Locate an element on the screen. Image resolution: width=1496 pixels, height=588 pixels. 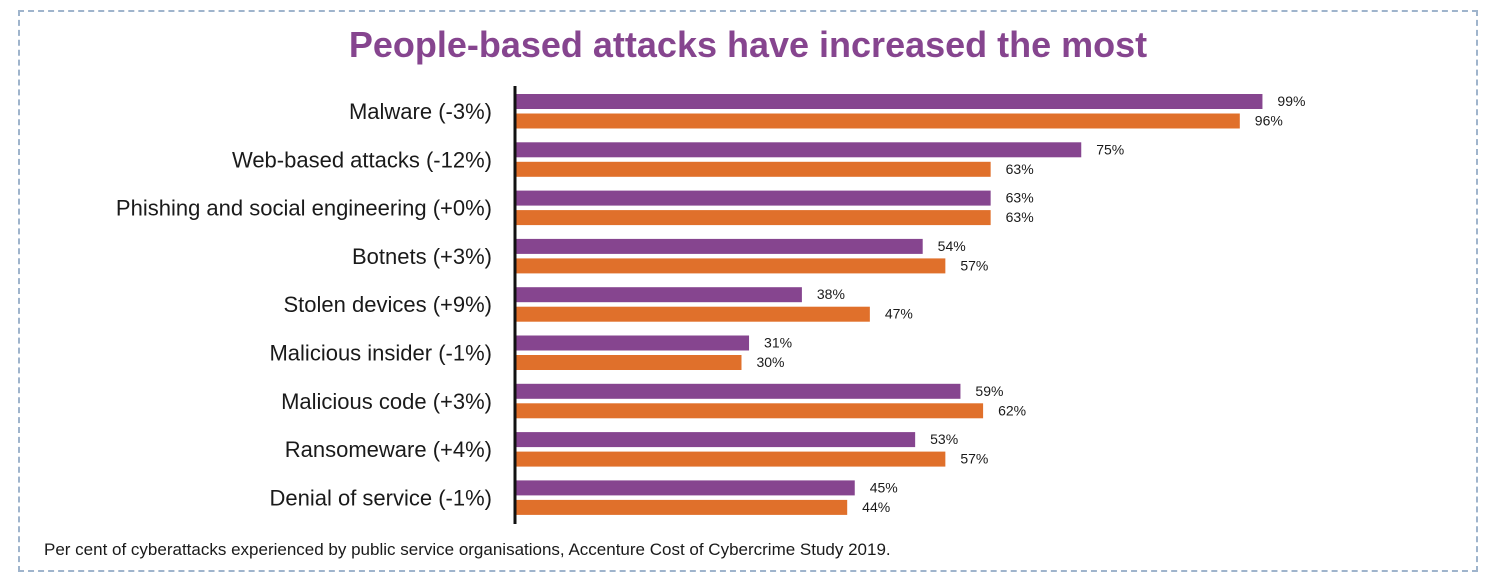
category-label: Malware (-3%) is located at coordinates (420, 111).